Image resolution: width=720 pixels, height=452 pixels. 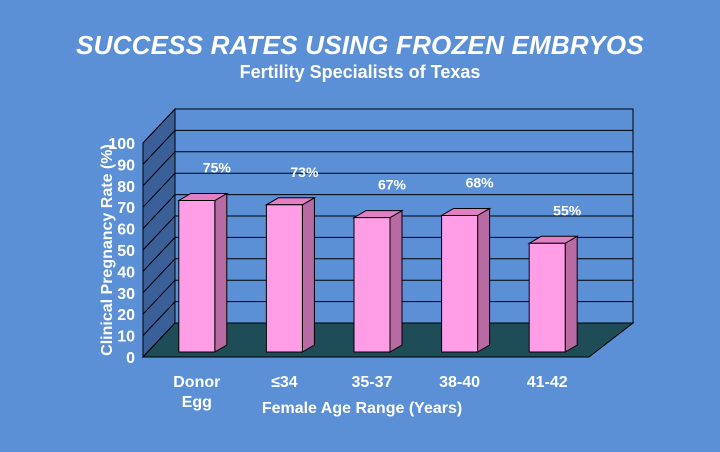 What do you see at coordinates (126, 251) in the screenshot?
I see `y-tick-label: 50` at bounding box center [126, 251].